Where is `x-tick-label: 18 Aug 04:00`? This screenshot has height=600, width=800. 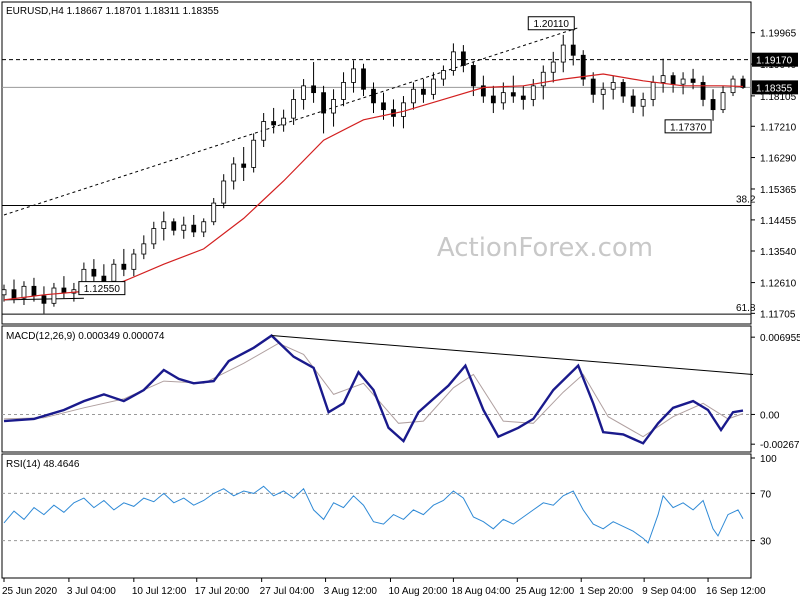
x-tick-label: 18 Aug 04:00 is located at coordinates (480, 591).